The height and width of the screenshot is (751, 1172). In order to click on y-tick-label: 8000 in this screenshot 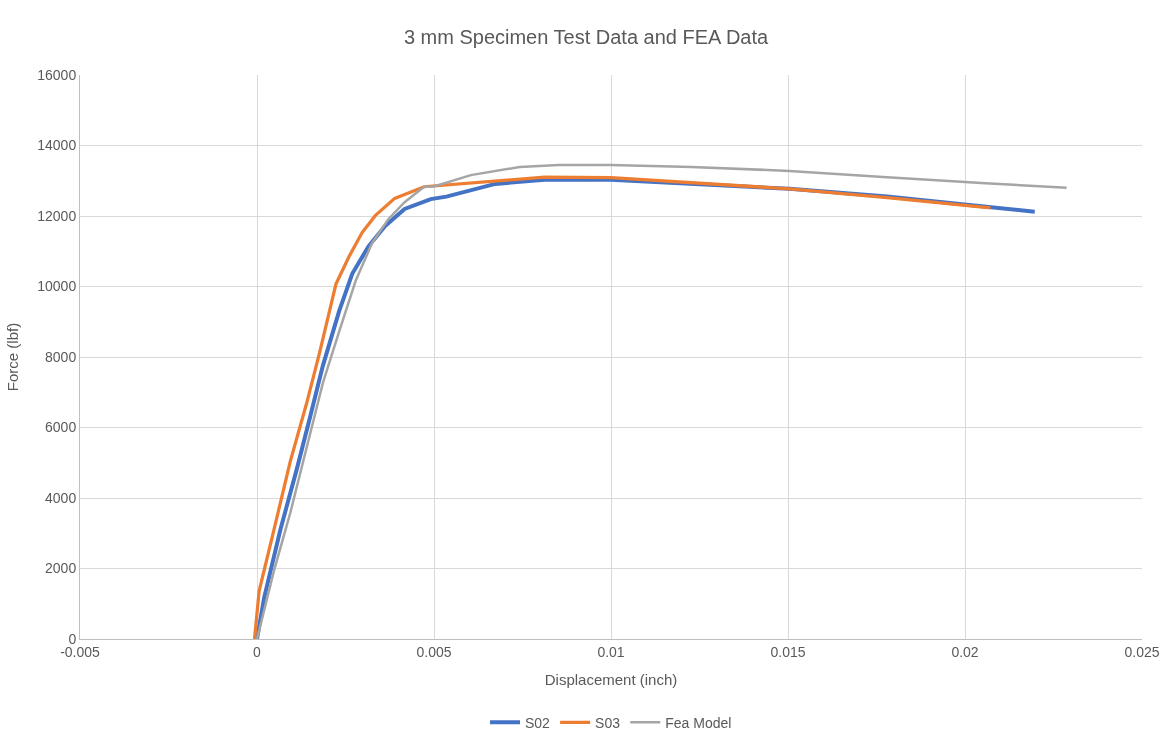, I will do `click(61, 356)`.